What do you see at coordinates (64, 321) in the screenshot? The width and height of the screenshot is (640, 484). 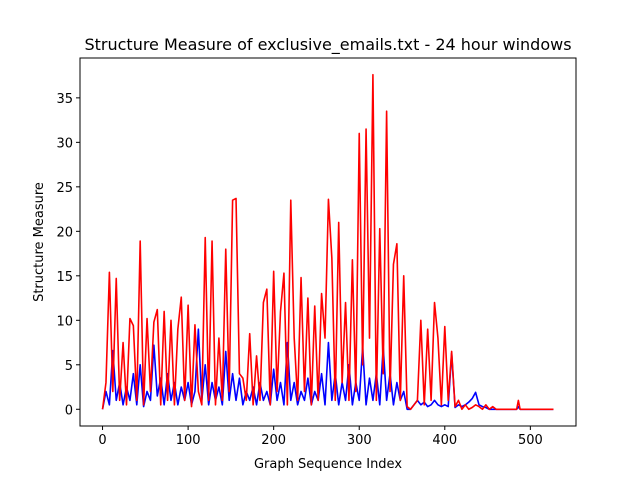 I see `y-tick-label: 10` at bounding box center [64, 321].